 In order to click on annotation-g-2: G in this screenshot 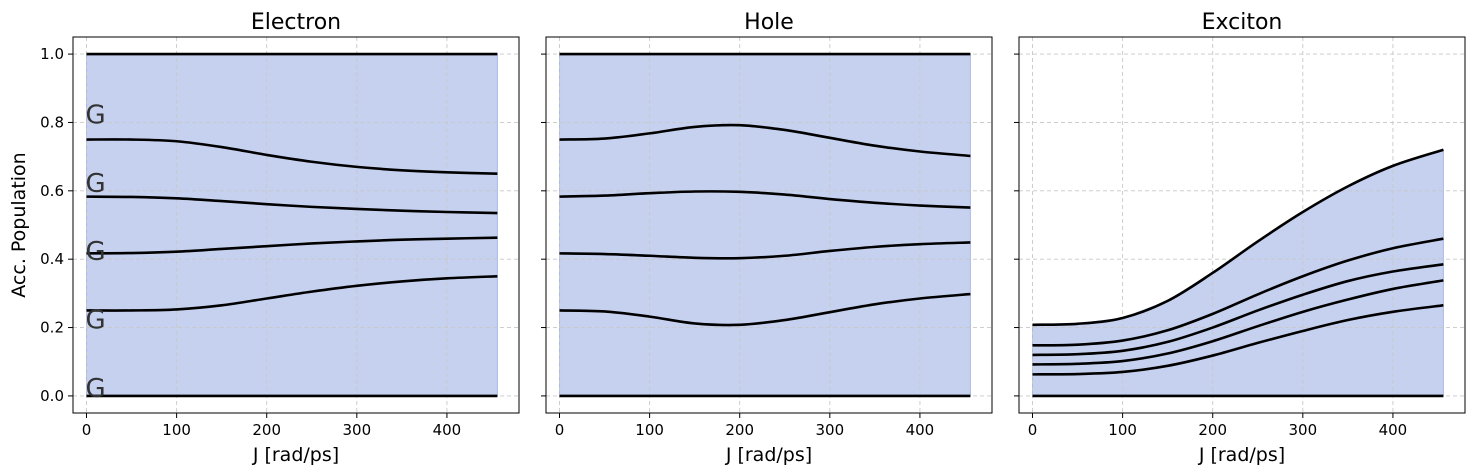, I will do `click(96, 252)`.